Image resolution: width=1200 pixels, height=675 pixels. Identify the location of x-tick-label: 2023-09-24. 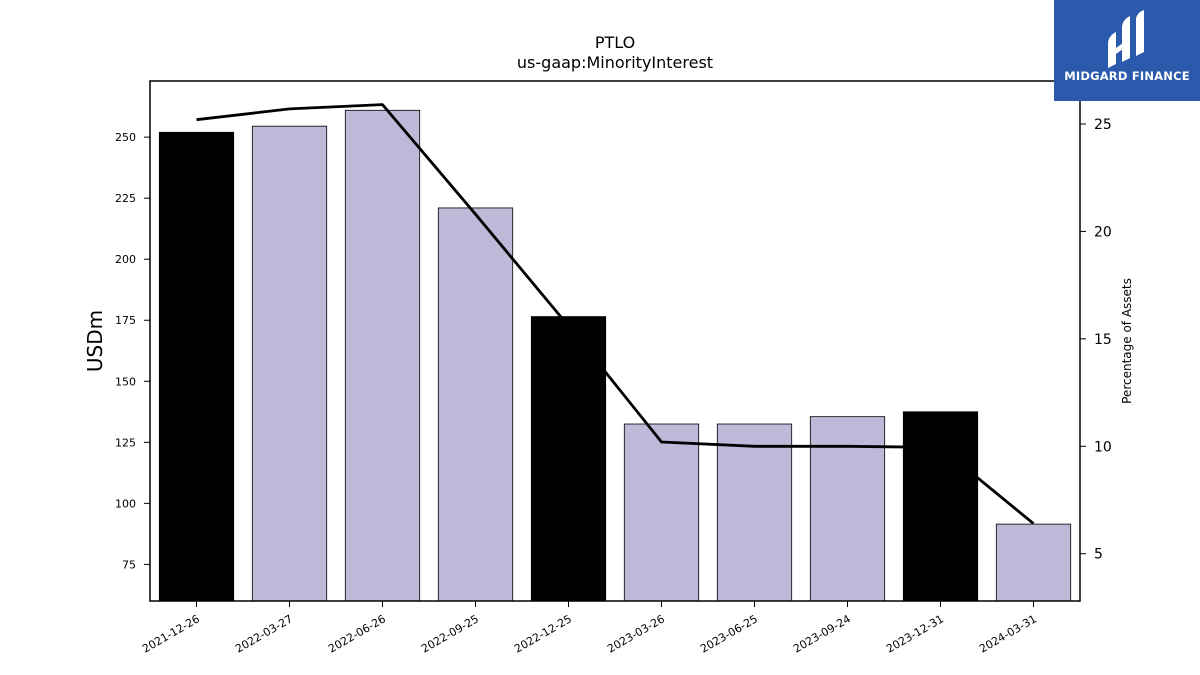
(822, 633).